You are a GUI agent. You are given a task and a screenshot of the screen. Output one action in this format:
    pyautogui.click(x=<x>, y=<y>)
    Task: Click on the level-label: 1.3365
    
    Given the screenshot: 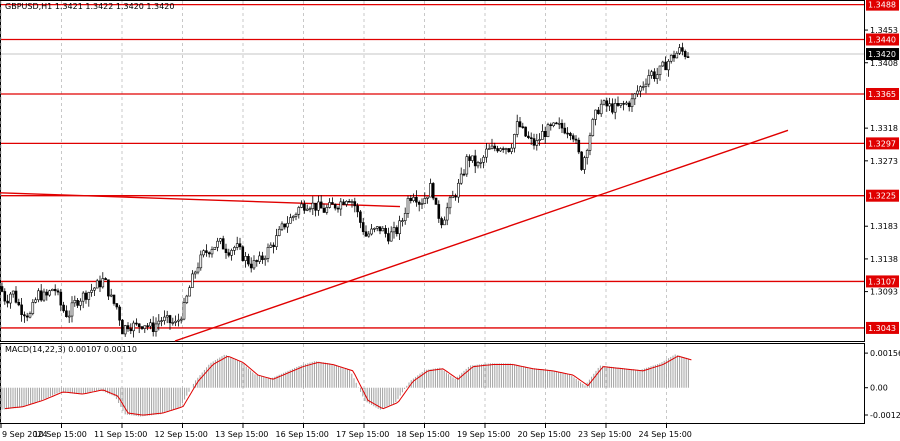 What is the action you would take?
    pyautogui.click(x=882, y=94)
    